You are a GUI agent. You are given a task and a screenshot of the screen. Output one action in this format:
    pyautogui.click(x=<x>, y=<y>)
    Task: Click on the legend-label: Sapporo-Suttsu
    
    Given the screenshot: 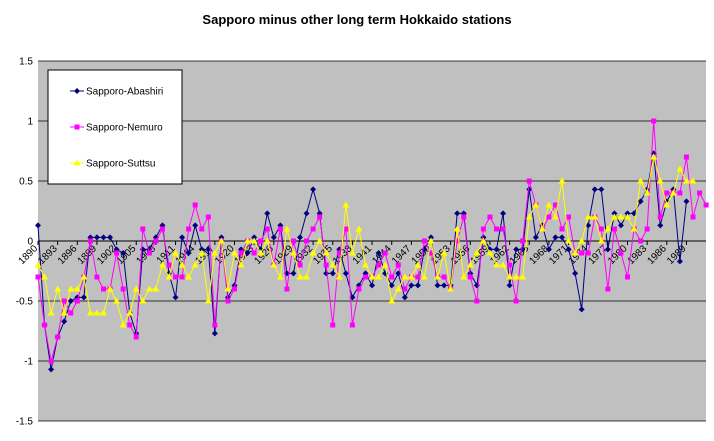 What is the action you would take?
    pyautogui.click(x=121, y=164)
    